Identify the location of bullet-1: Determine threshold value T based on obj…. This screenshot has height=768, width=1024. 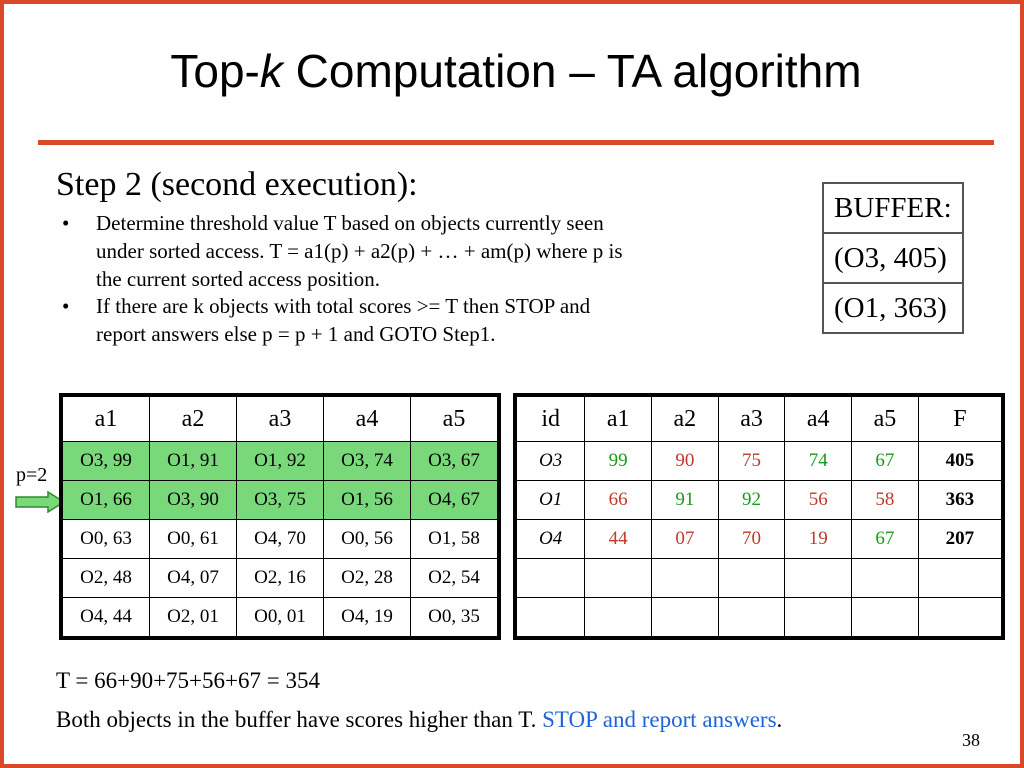
(421, 251).